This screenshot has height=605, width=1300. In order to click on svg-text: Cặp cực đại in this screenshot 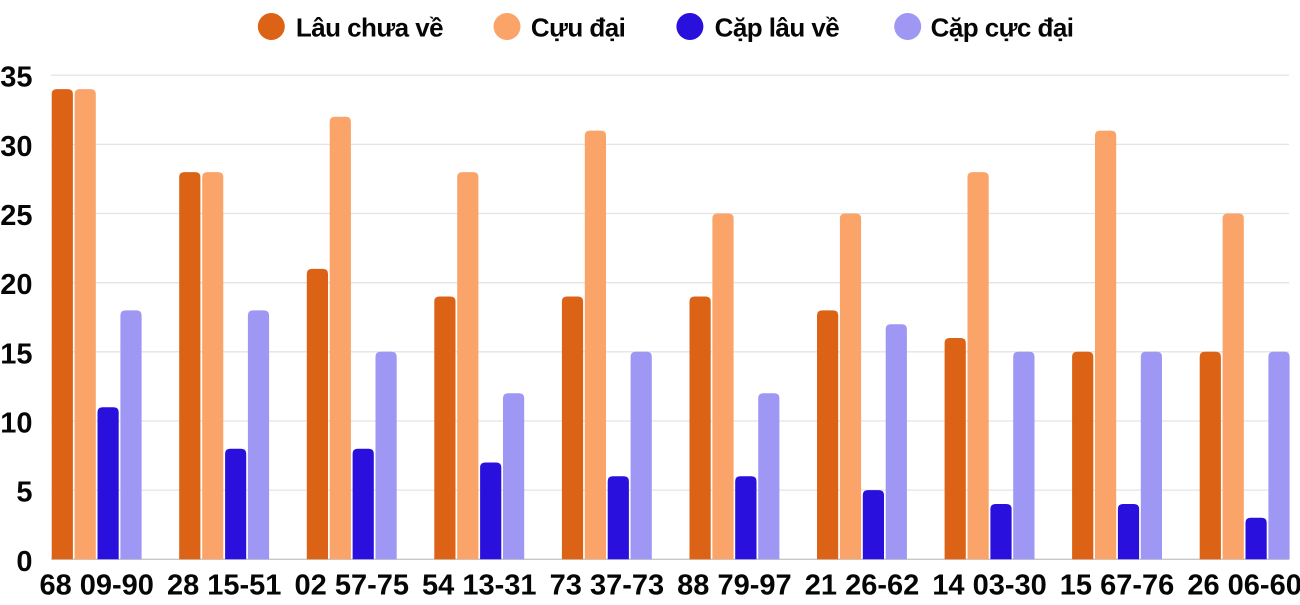, I will do `click(1002, 28)`.